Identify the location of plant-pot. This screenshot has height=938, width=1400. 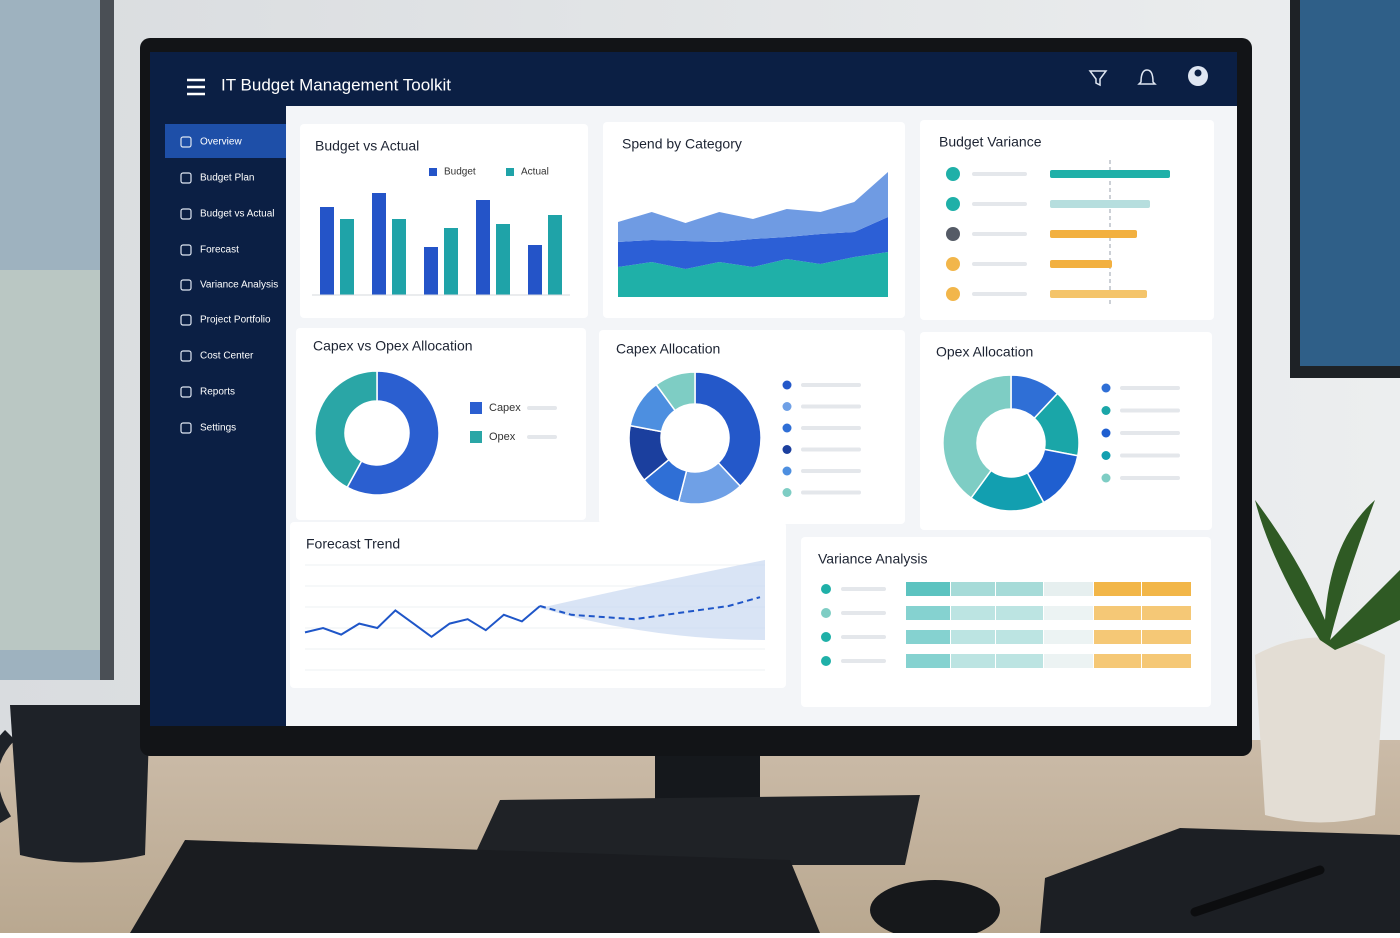
(1320, 730).